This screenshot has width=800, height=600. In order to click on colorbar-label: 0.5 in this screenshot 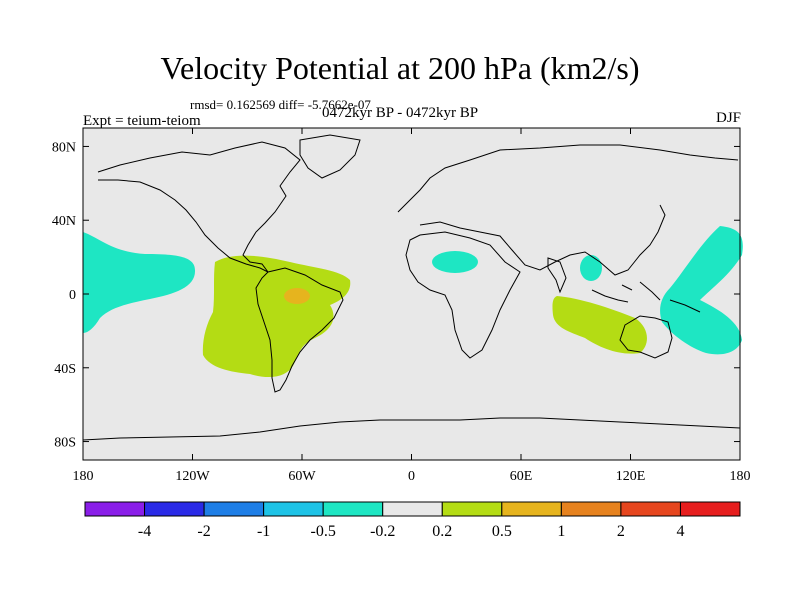, I will do `click(502, 531)`.